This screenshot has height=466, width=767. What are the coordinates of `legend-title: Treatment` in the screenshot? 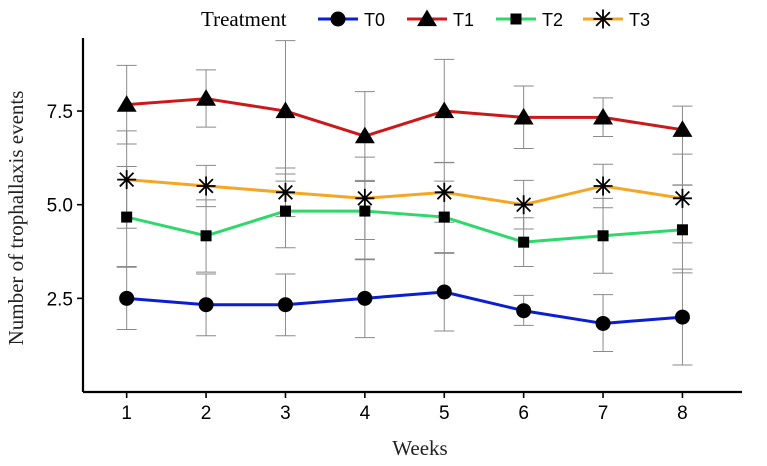 It's located at (244, 19).